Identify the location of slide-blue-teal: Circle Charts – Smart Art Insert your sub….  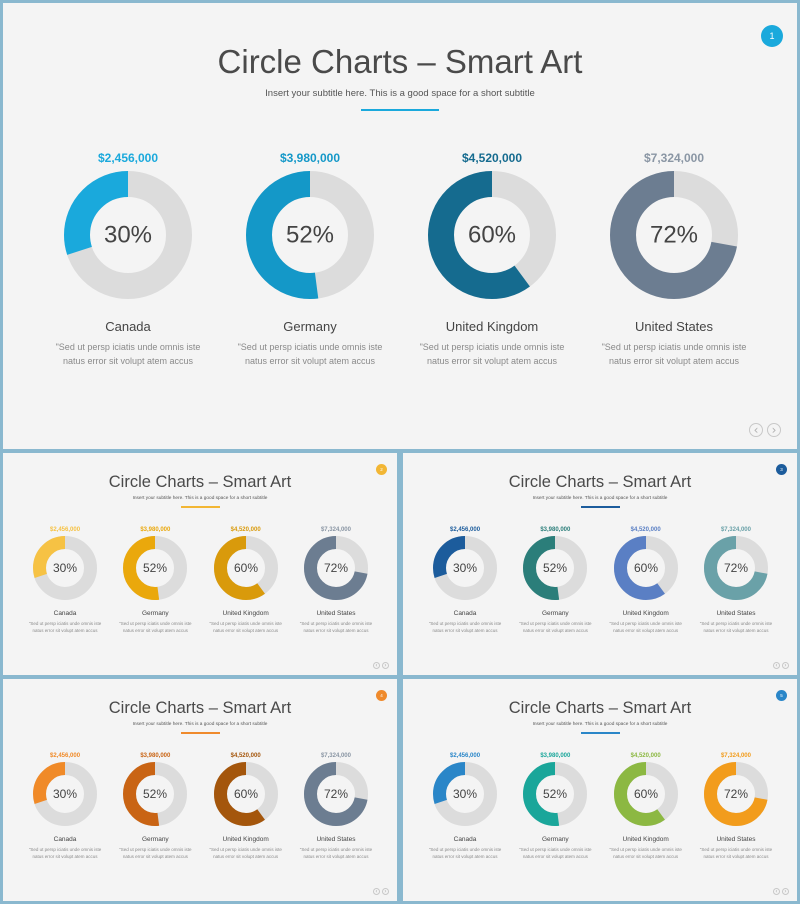
(600, 564).